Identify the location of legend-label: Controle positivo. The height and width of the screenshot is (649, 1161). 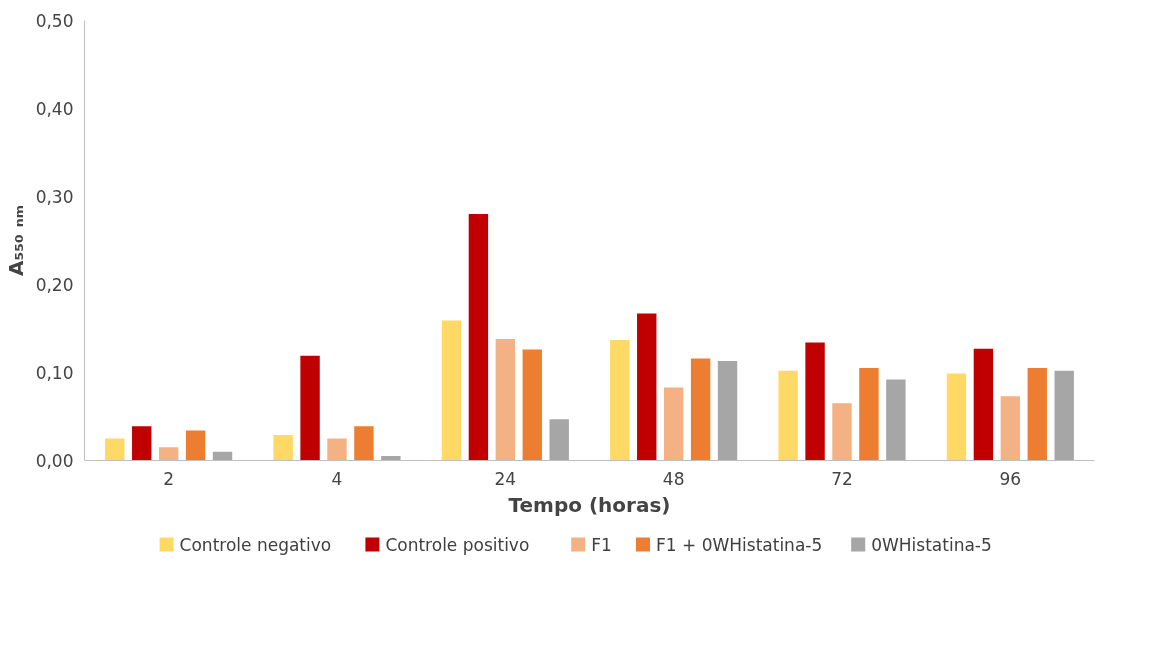
(457, 544).